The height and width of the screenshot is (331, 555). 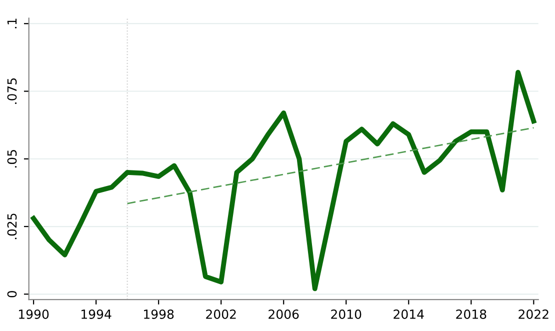 What do you see at coordinates (409, 314) in the screenshot?
I see `x-tick-label: 2014` at bounding box center [409, 314].